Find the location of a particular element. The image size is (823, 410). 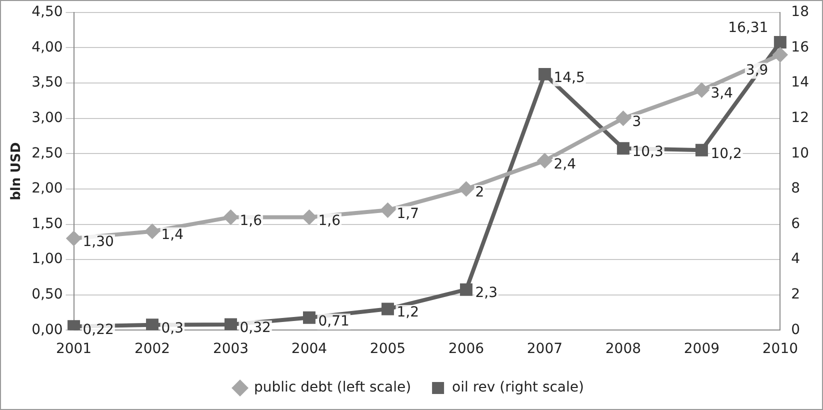

y2-tick-label: 8 is located at coordinates (795, 188).